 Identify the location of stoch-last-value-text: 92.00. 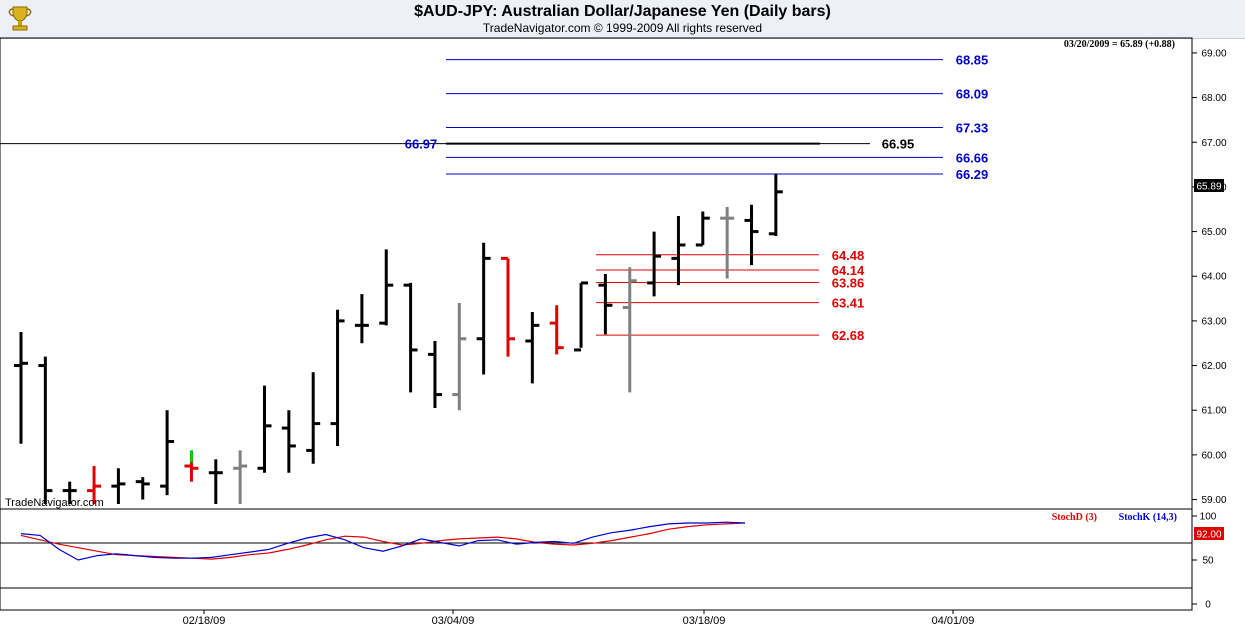
(1208, 535).